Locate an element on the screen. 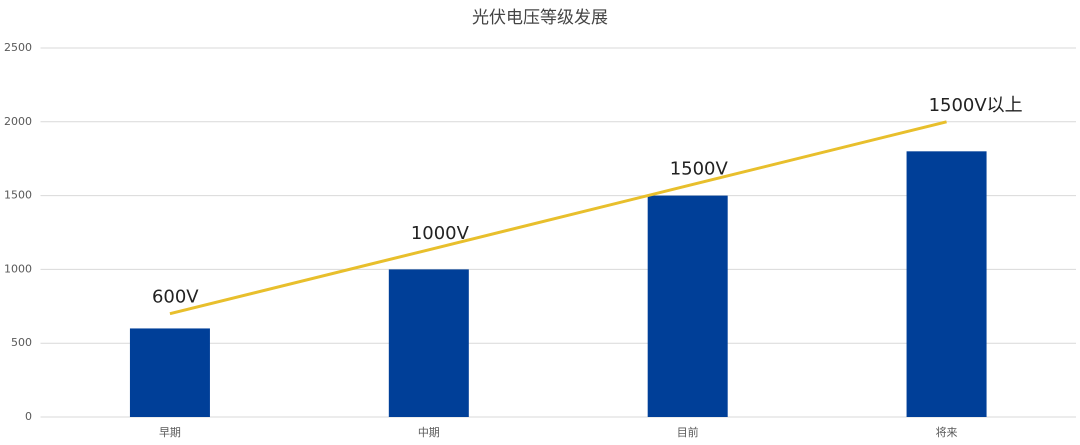  y-tick-label: 1500 is located at coordinates (18, 195).